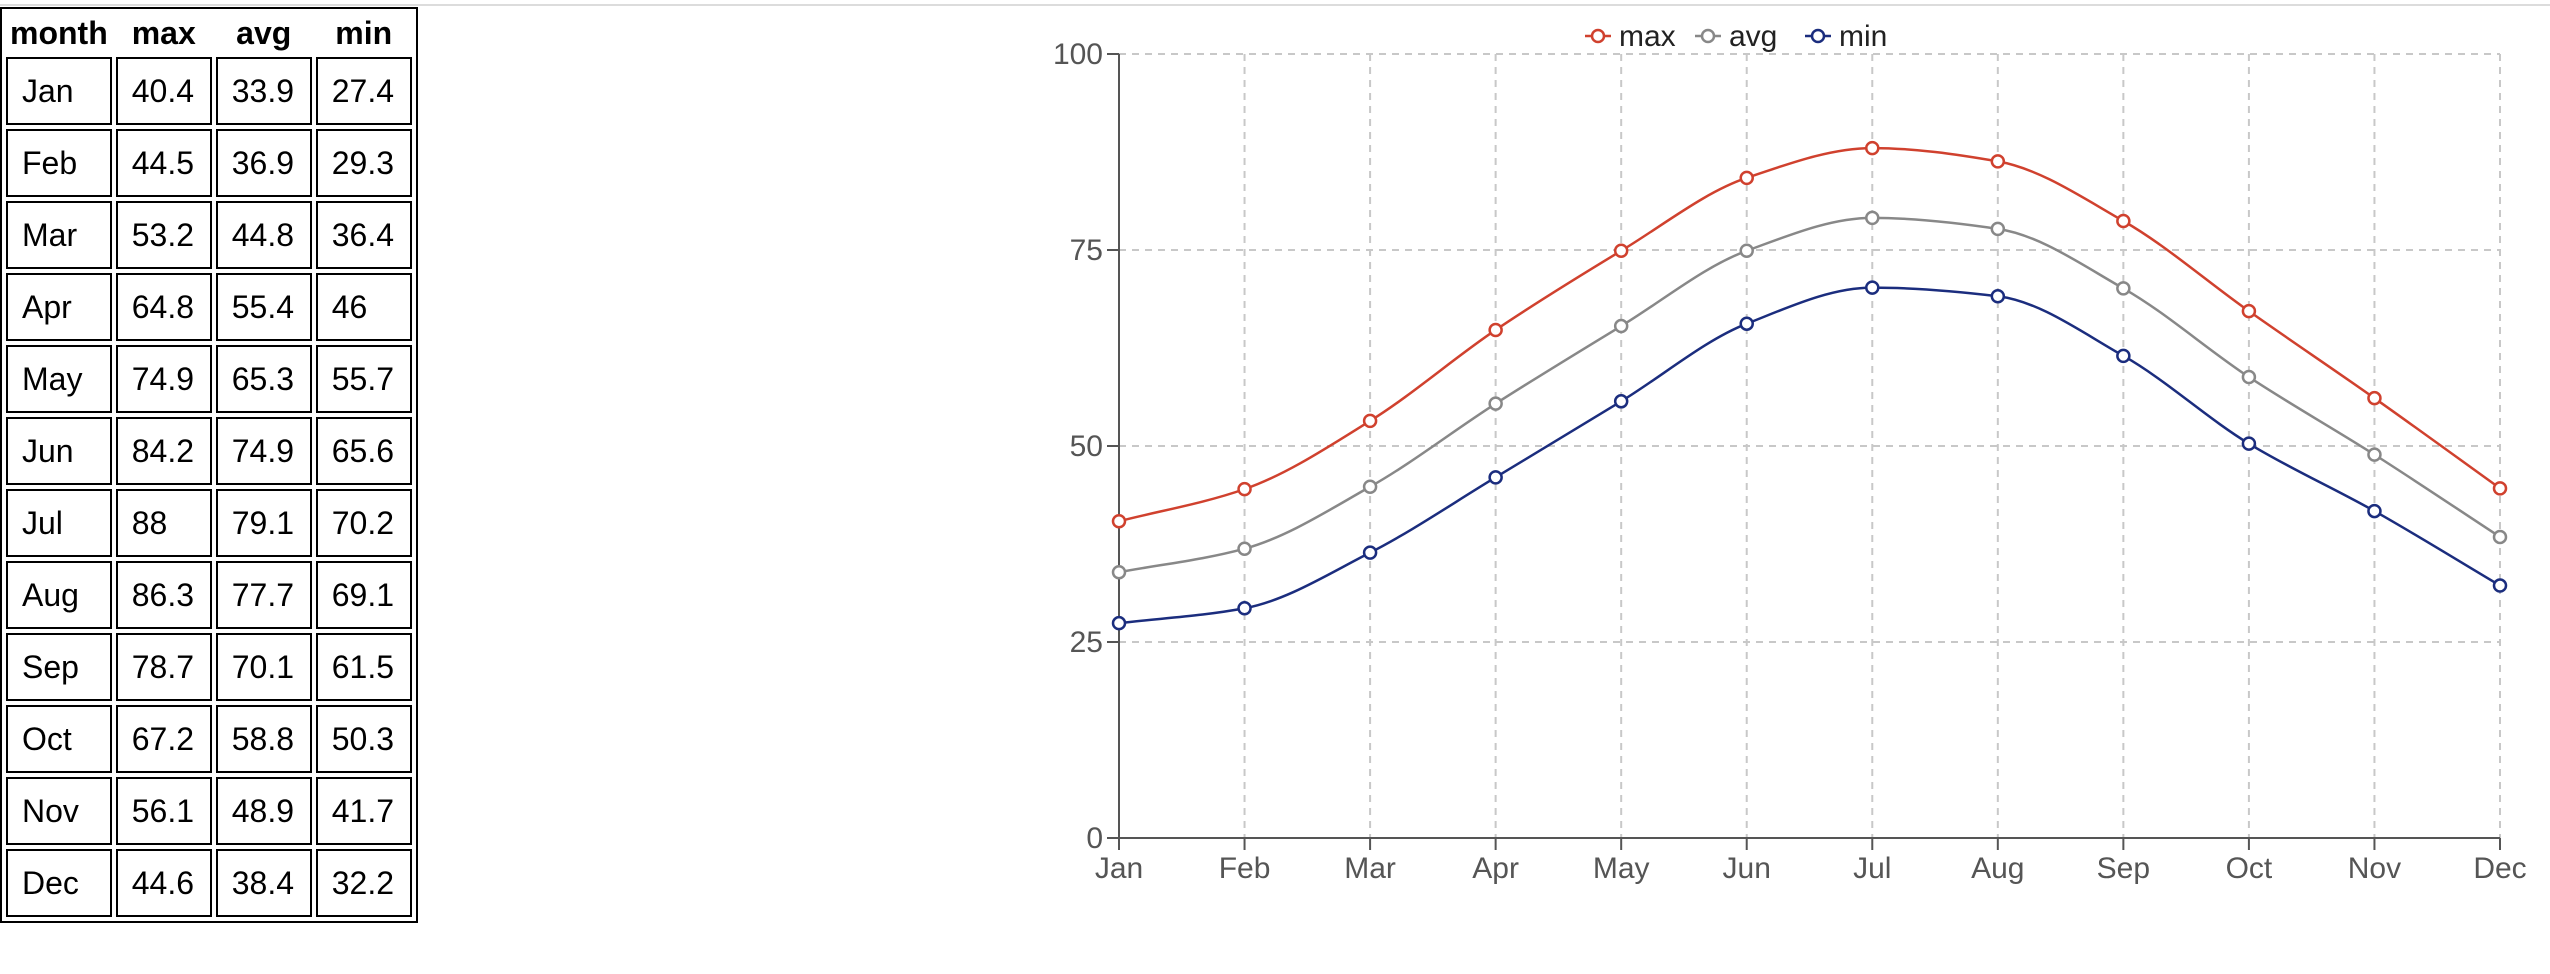  What do you see at coordinates (59, 883) in the screenshot?
I see `cell-month: Dec` at bounding box center [59, 883].